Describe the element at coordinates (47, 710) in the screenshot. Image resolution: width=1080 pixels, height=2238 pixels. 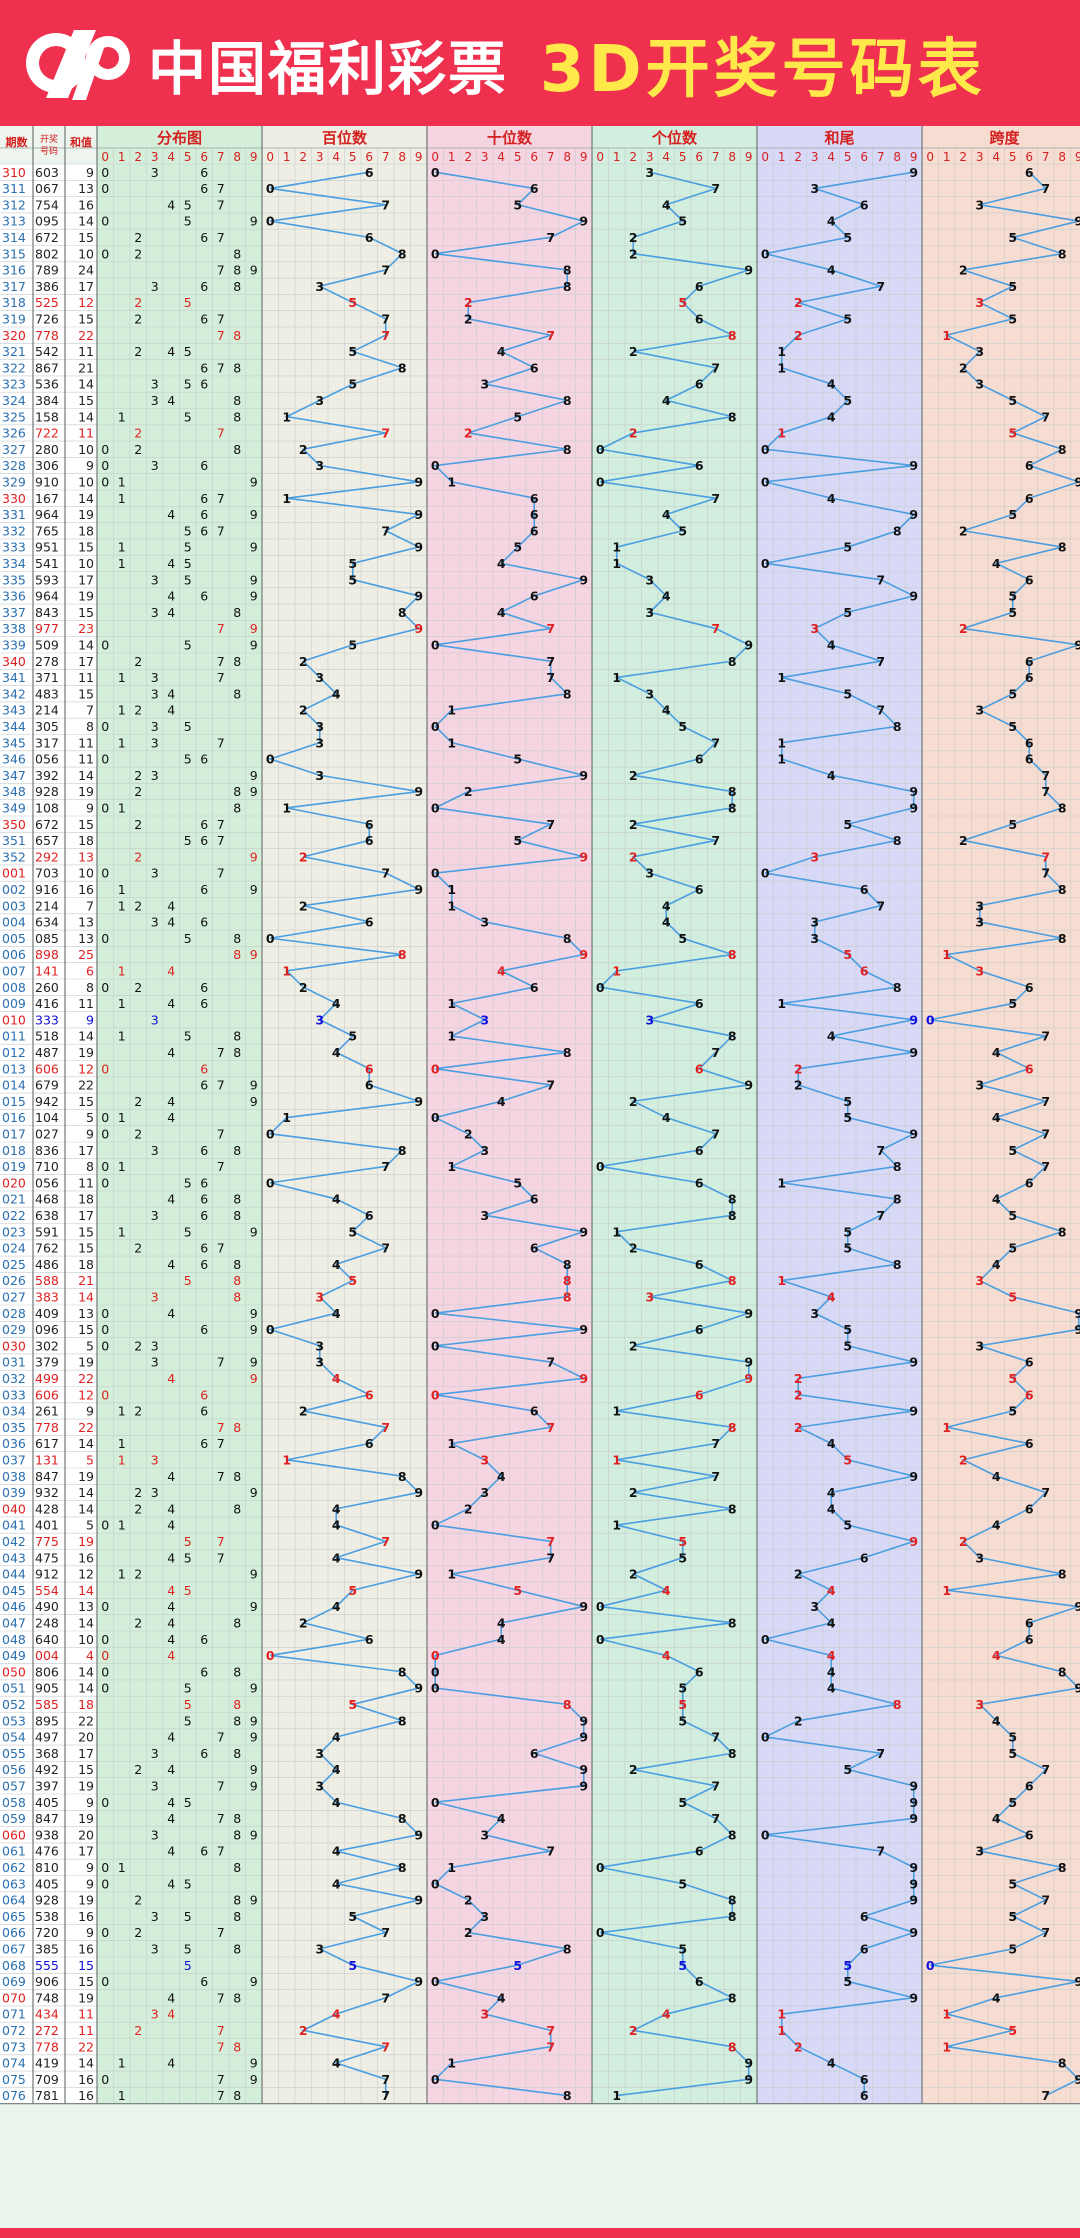
I see `number-cell: 214` at that location.